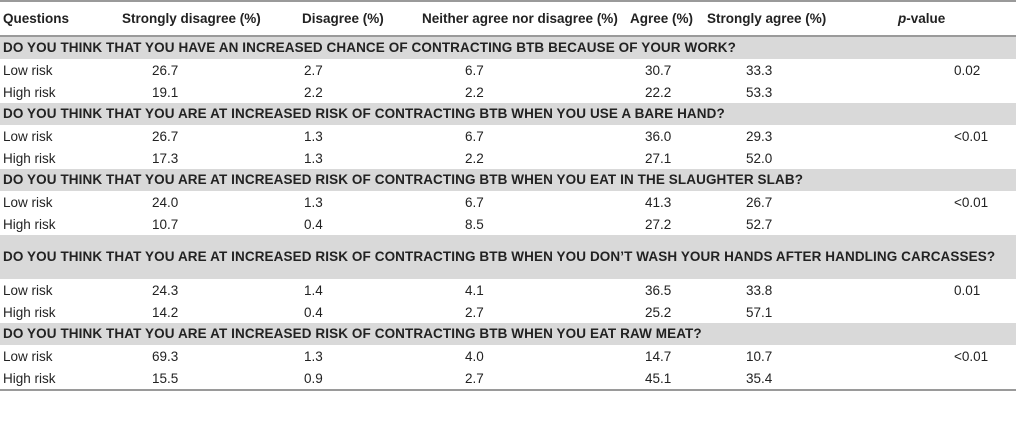 The image size is (1016, 429). Describe the element at coordinates (658, 92) in the screenshot. I see `agree-cell: 22.2` at that location.